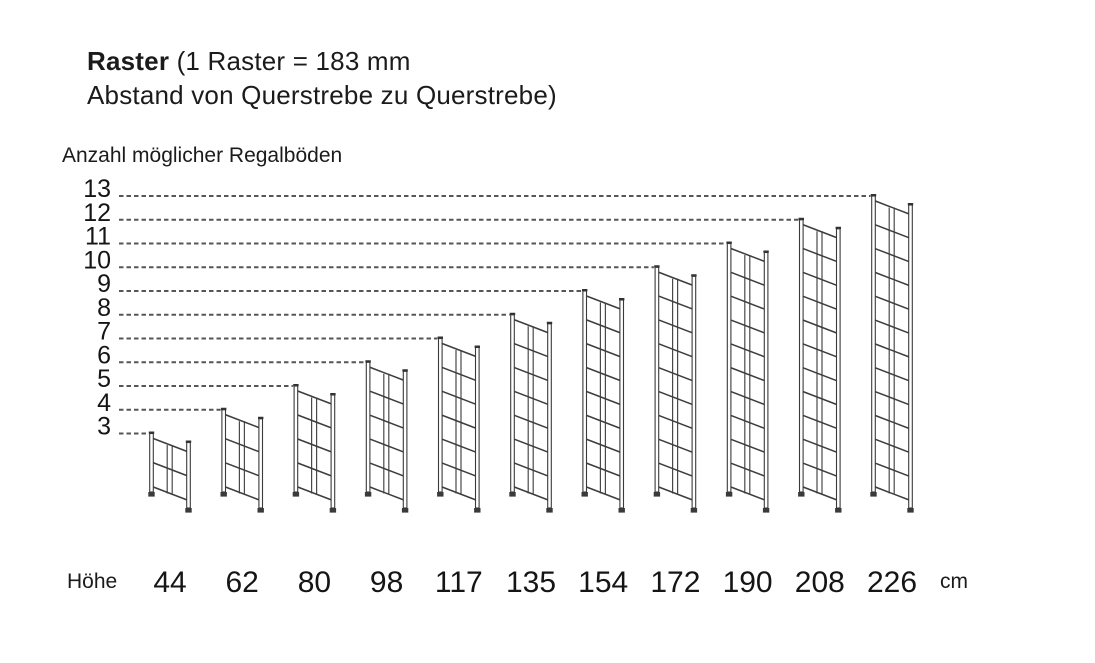  I want to click on title-line-2: Abstand von Querstrebe zu Querstrebe), so click(322, 95).